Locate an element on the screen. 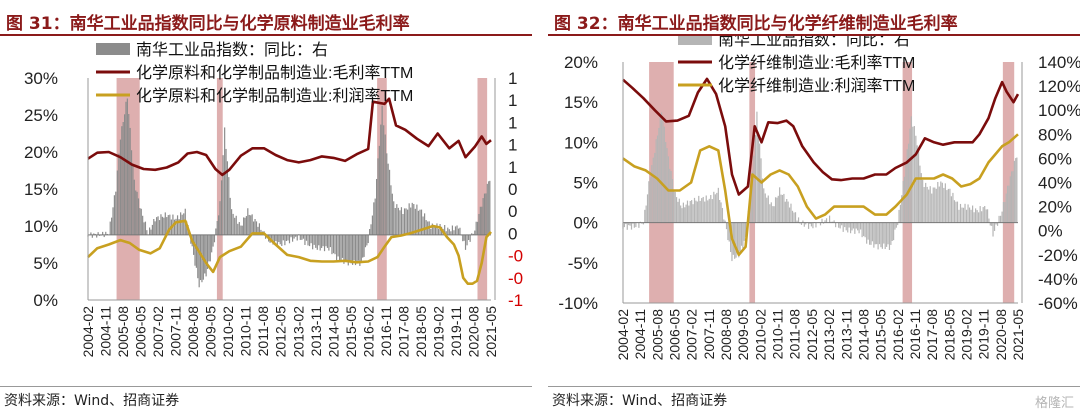 The height and width of the screenshot is (415, 1080). legend-label: 化学原料和化学制品制造业:利润率TTM is located at coordinates (274, 96).